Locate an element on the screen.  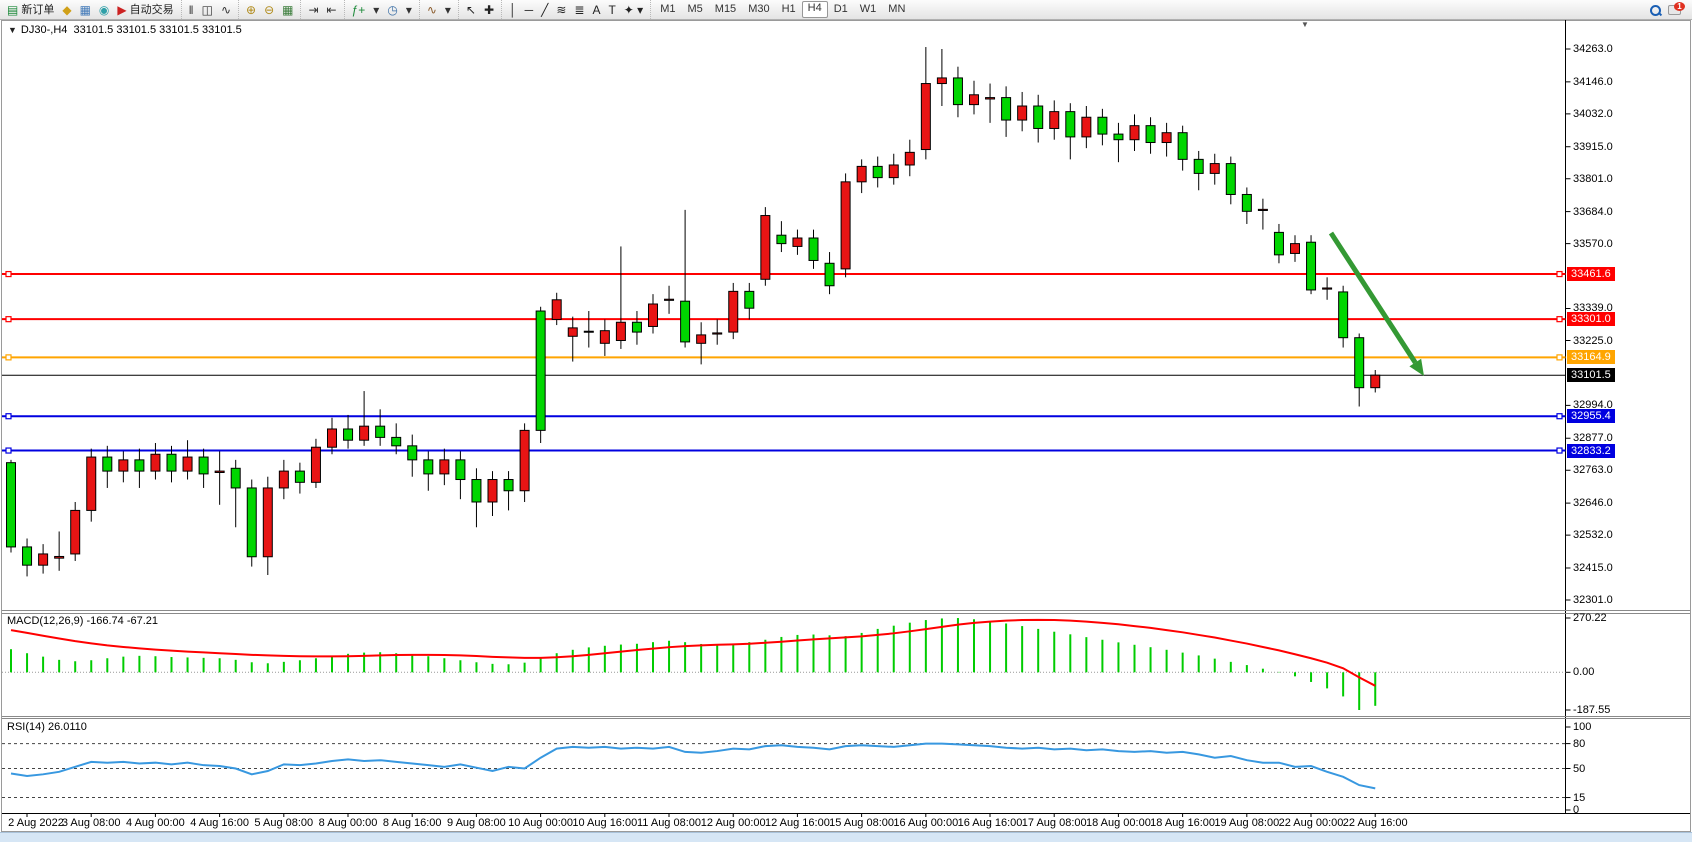
crosshair-button: ✚ is located at coordinates (489, 10).